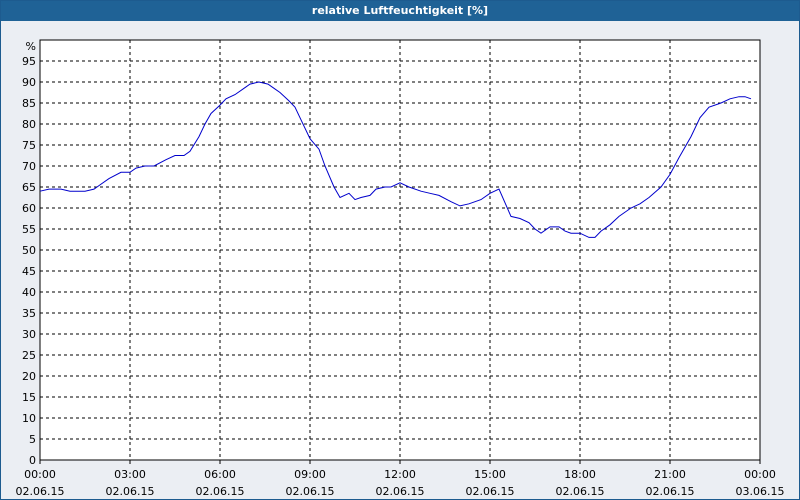 The height and width of the screenshot is (500, 800). What do you see at coordinates (29, 124) in the screenshot?
I see `y-tick-label: 80` at bounding box center [29, 124].